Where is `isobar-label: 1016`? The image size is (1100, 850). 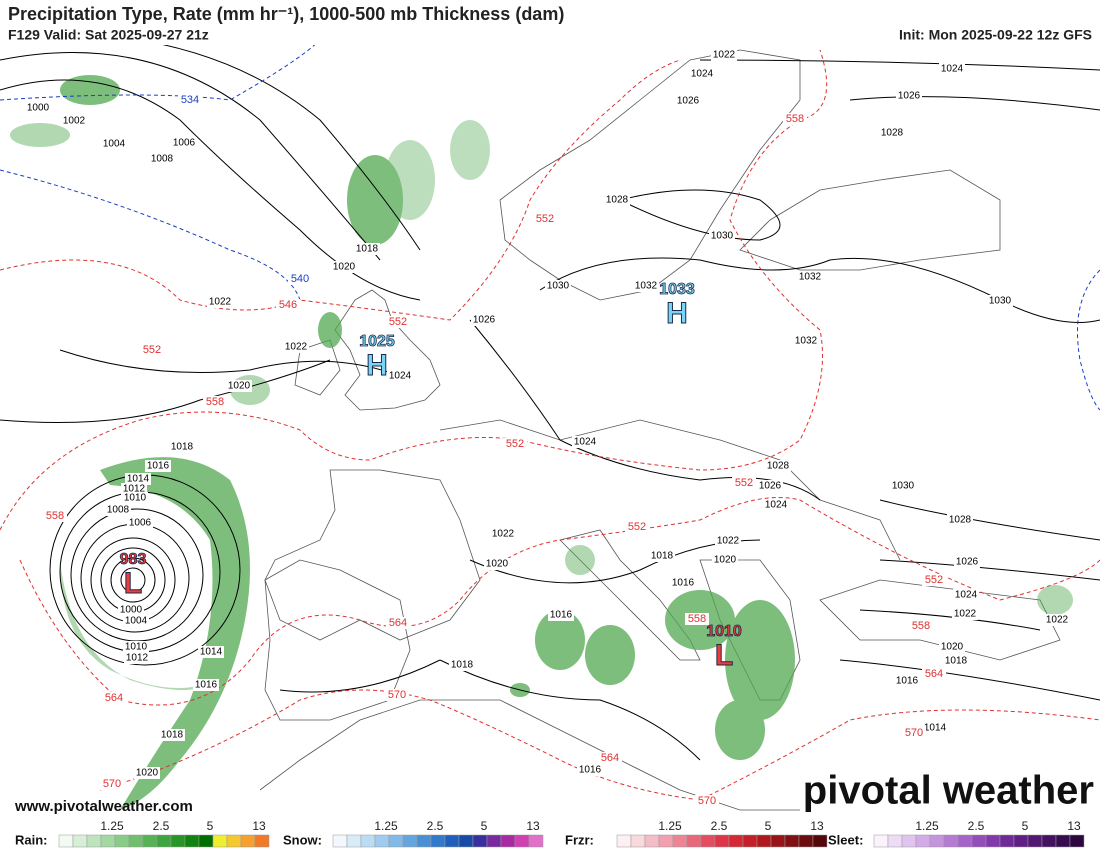 isobar-label: 1016 is located at coordinates (158, 466).